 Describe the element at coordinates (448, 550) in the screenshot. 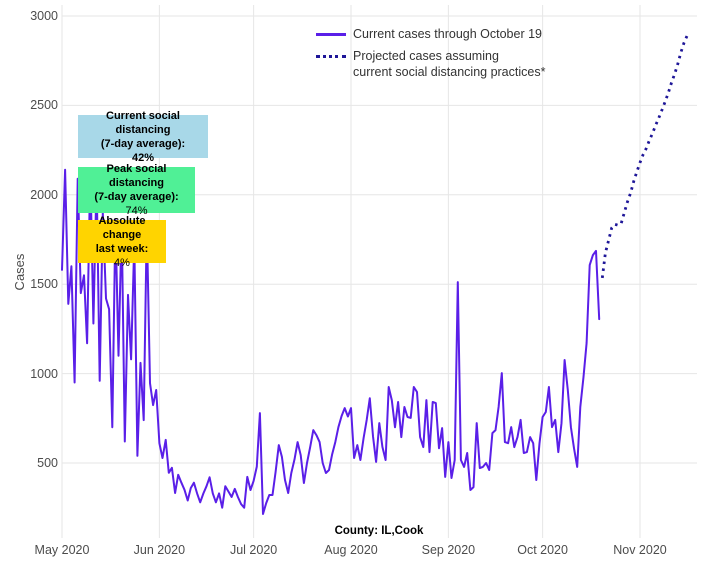

I see `x-tick-label: Sep 2020` at that location.